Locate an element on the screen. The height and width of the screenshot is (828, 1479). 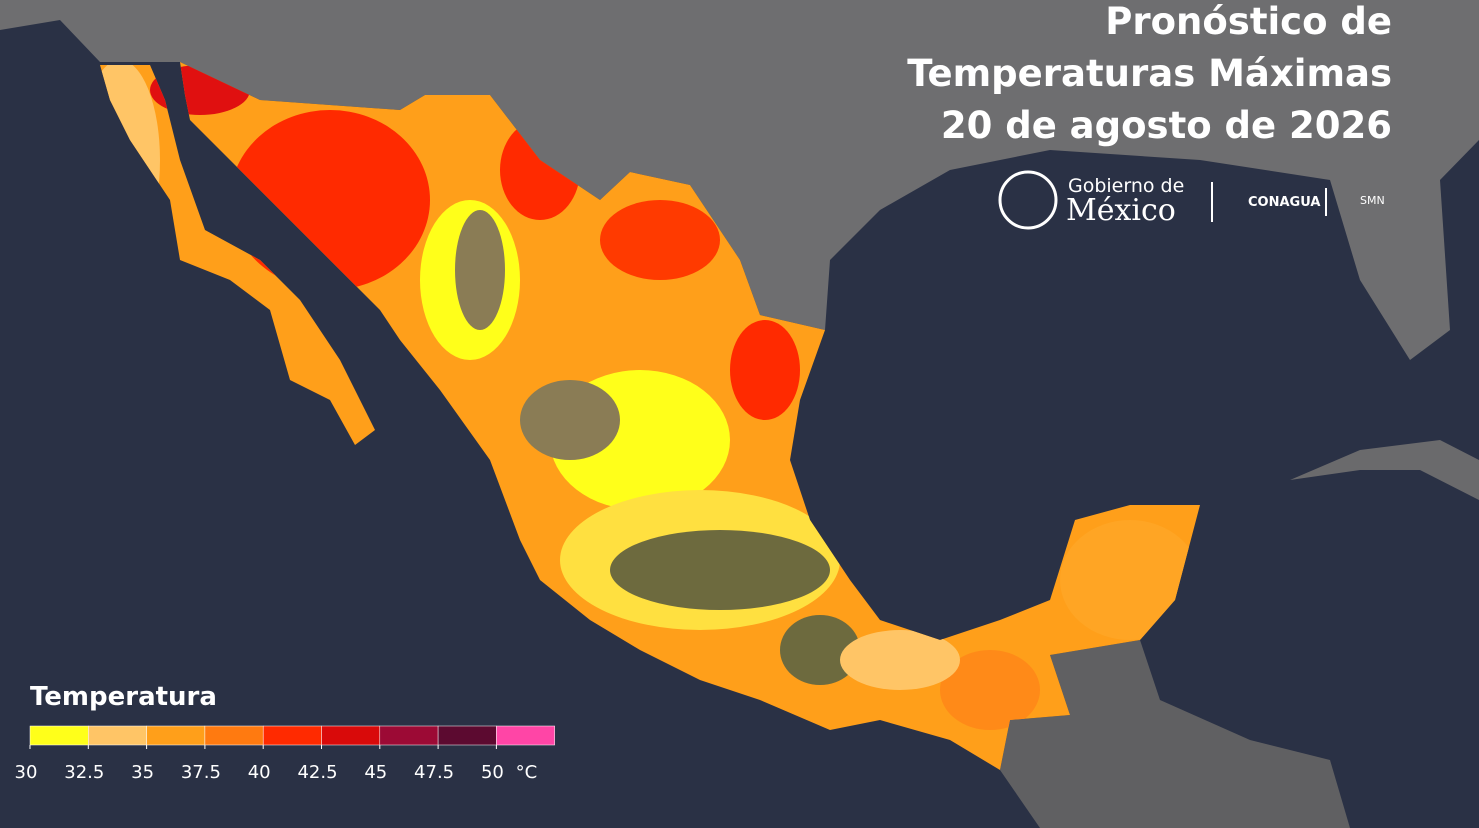
legend-tick-label: 30 is located at coordinates (26, 772).